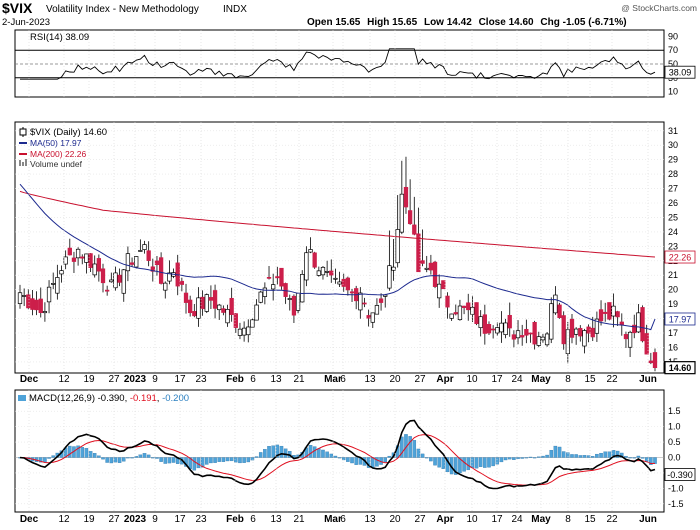 Image resolution: width=700 pixels, height=530 pixels. I want to click on rsi-y-tick: 70, so click(673, 50).